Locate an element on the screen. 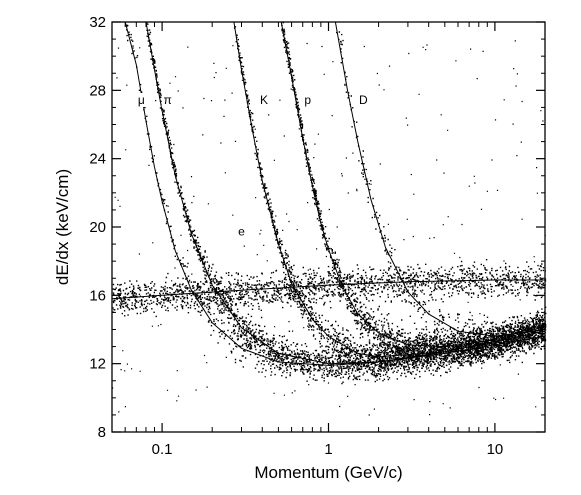 The width and height of the screenshot is (581, 495). y-axis-title: dE/dx (keV/cm) is located at coordinates (62, 227).